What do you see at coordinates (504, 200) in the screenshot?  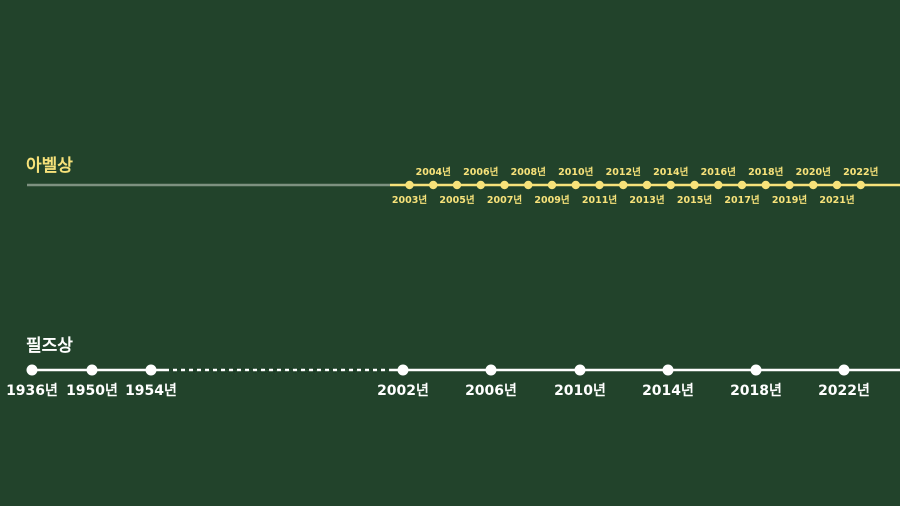 I see `abel-year-label: 2007년` at bounding box center [504, 200].